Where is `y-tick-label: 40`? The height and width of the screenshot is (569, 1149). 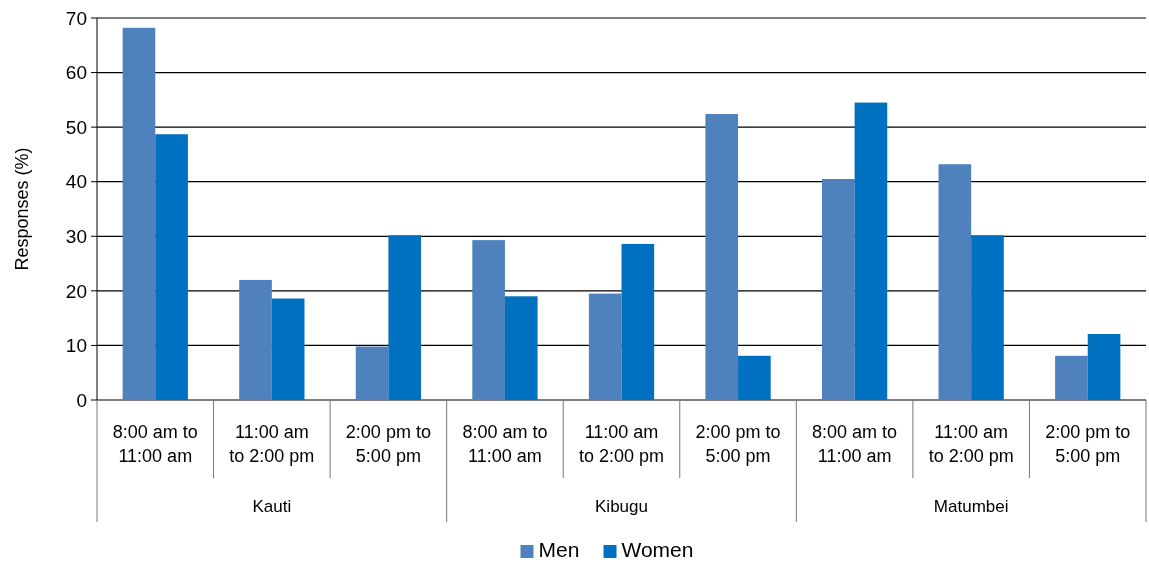 y-tick-label: 40 is located at coordinates (76, 182).